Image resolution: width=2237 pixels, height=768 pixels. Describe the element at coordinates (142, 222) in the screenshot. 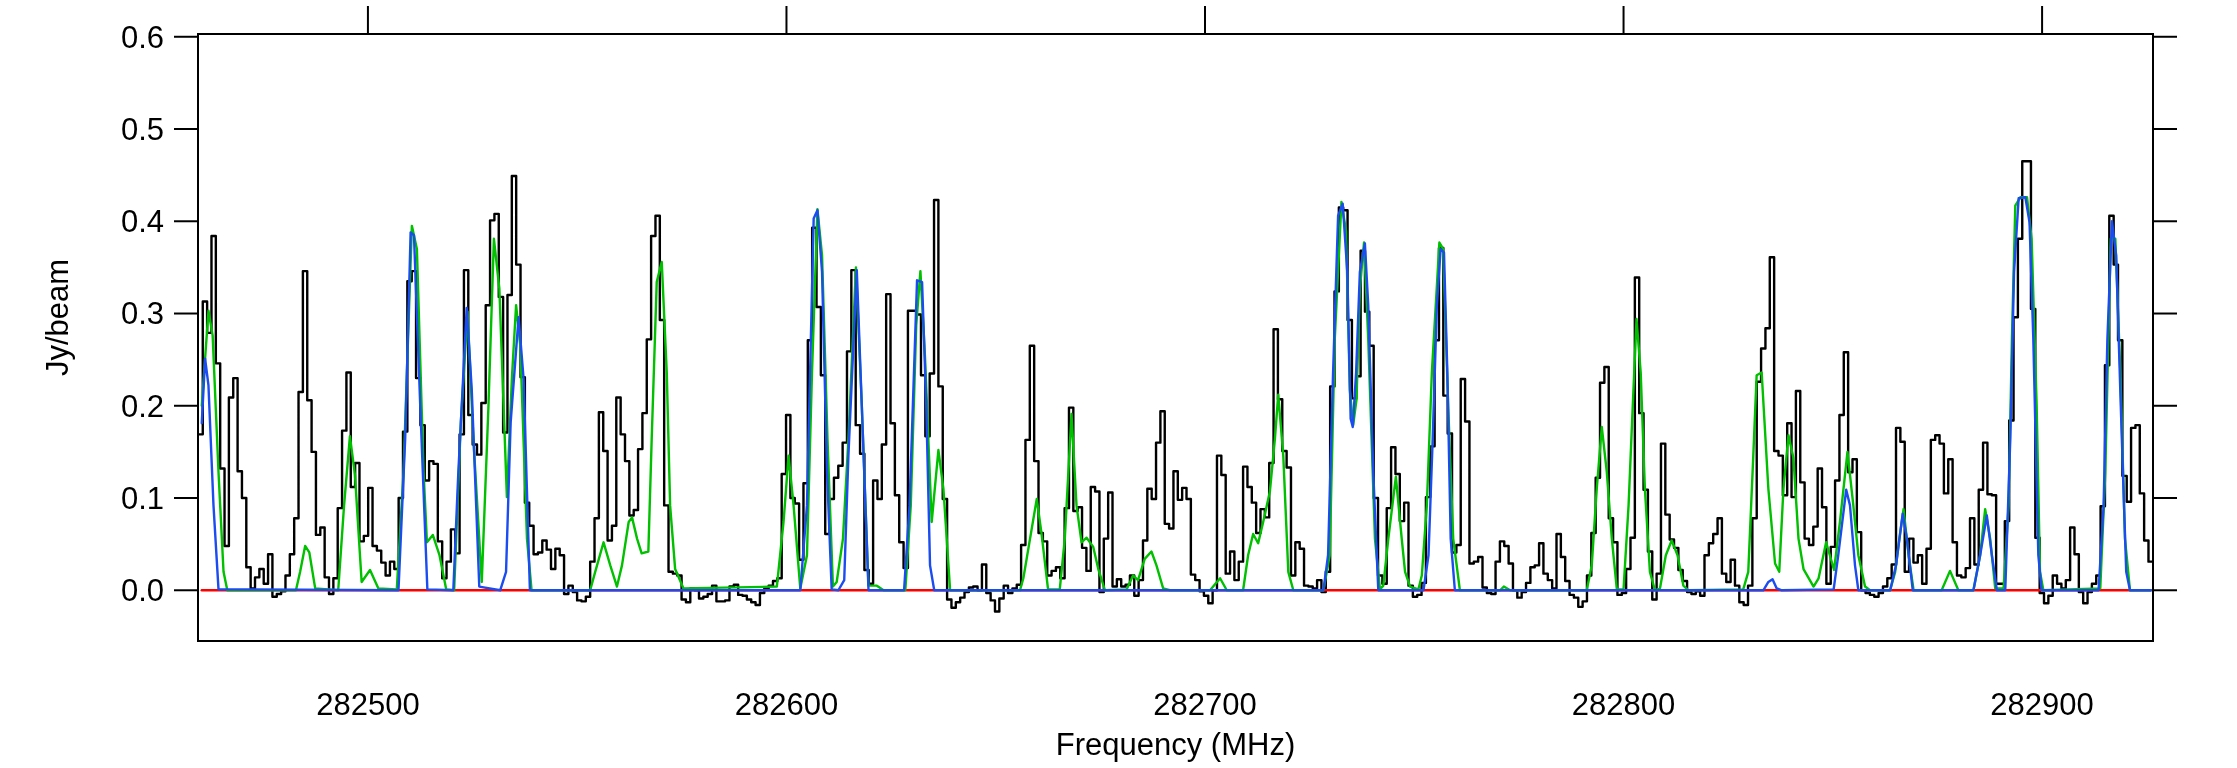

I see `y-tick-label: 0.4` at that location.